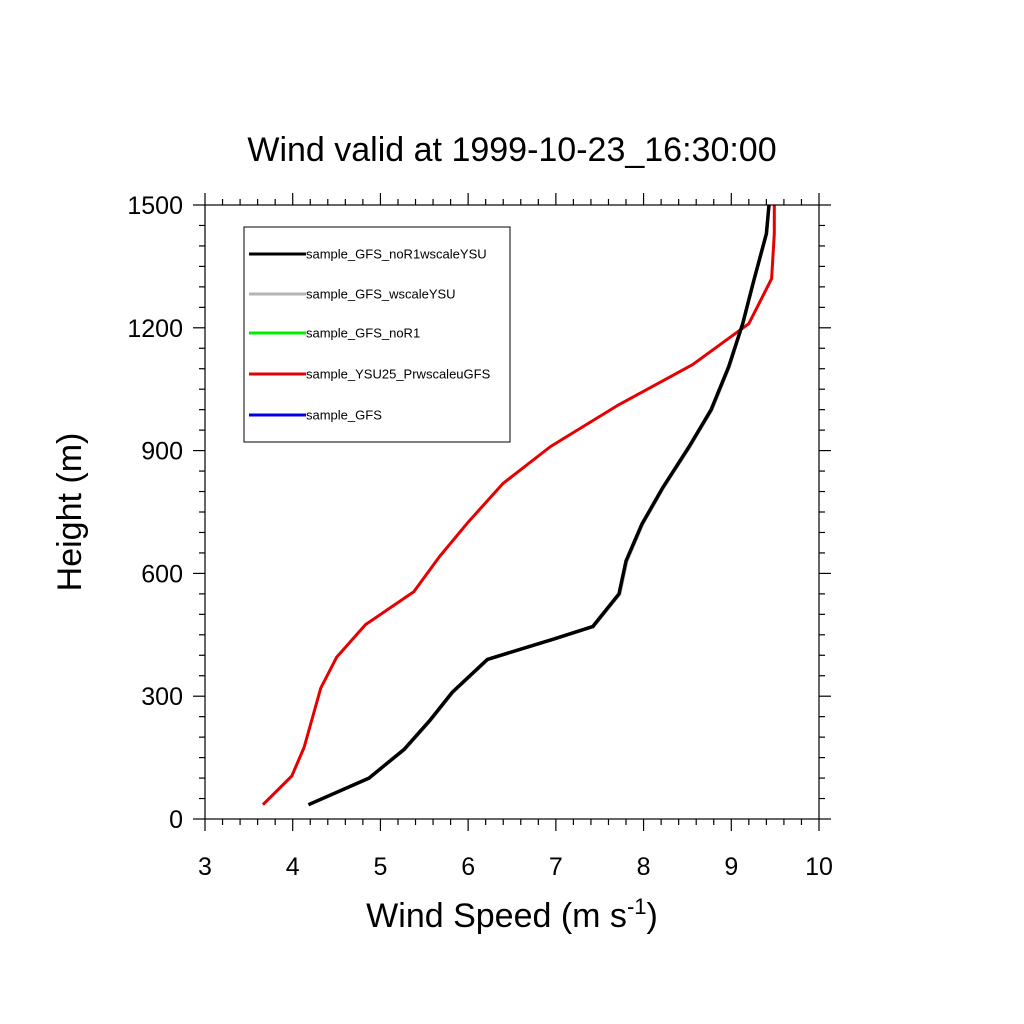  I want to click on x-tick-label: 9, so click(731, 867).